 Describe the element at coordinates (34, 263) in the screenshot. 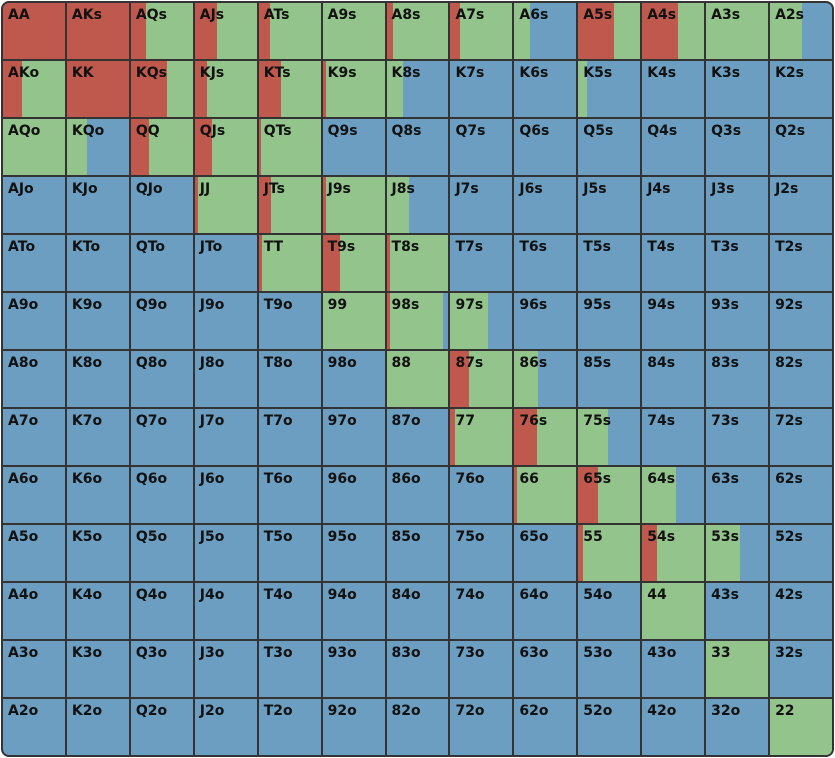

I see `hand-cell: ATo` at that location.